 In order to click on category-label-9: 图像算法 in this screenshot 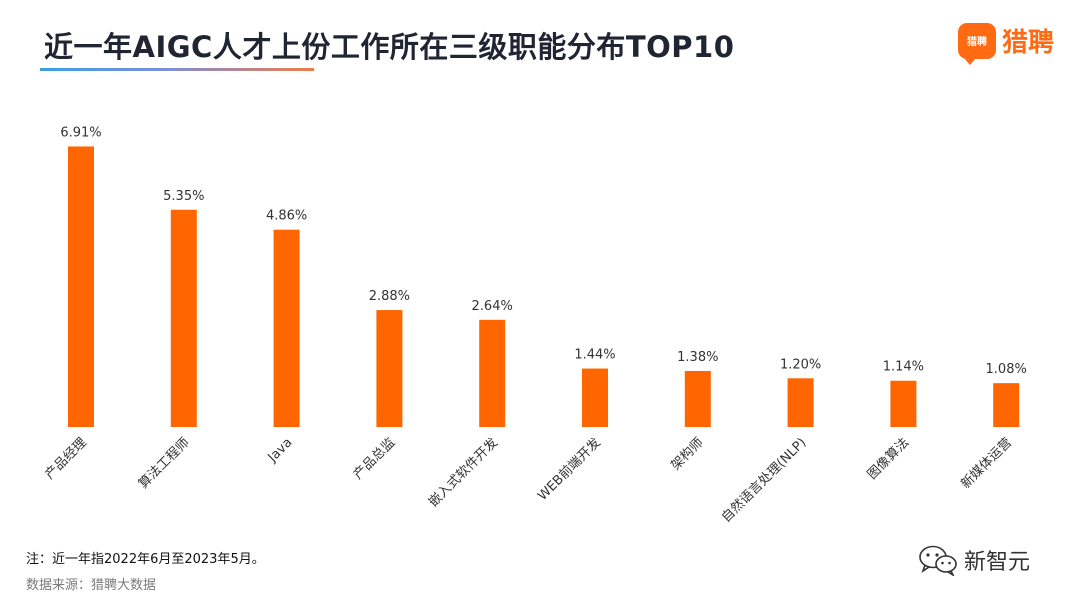, I will do `click(888, 458)`.